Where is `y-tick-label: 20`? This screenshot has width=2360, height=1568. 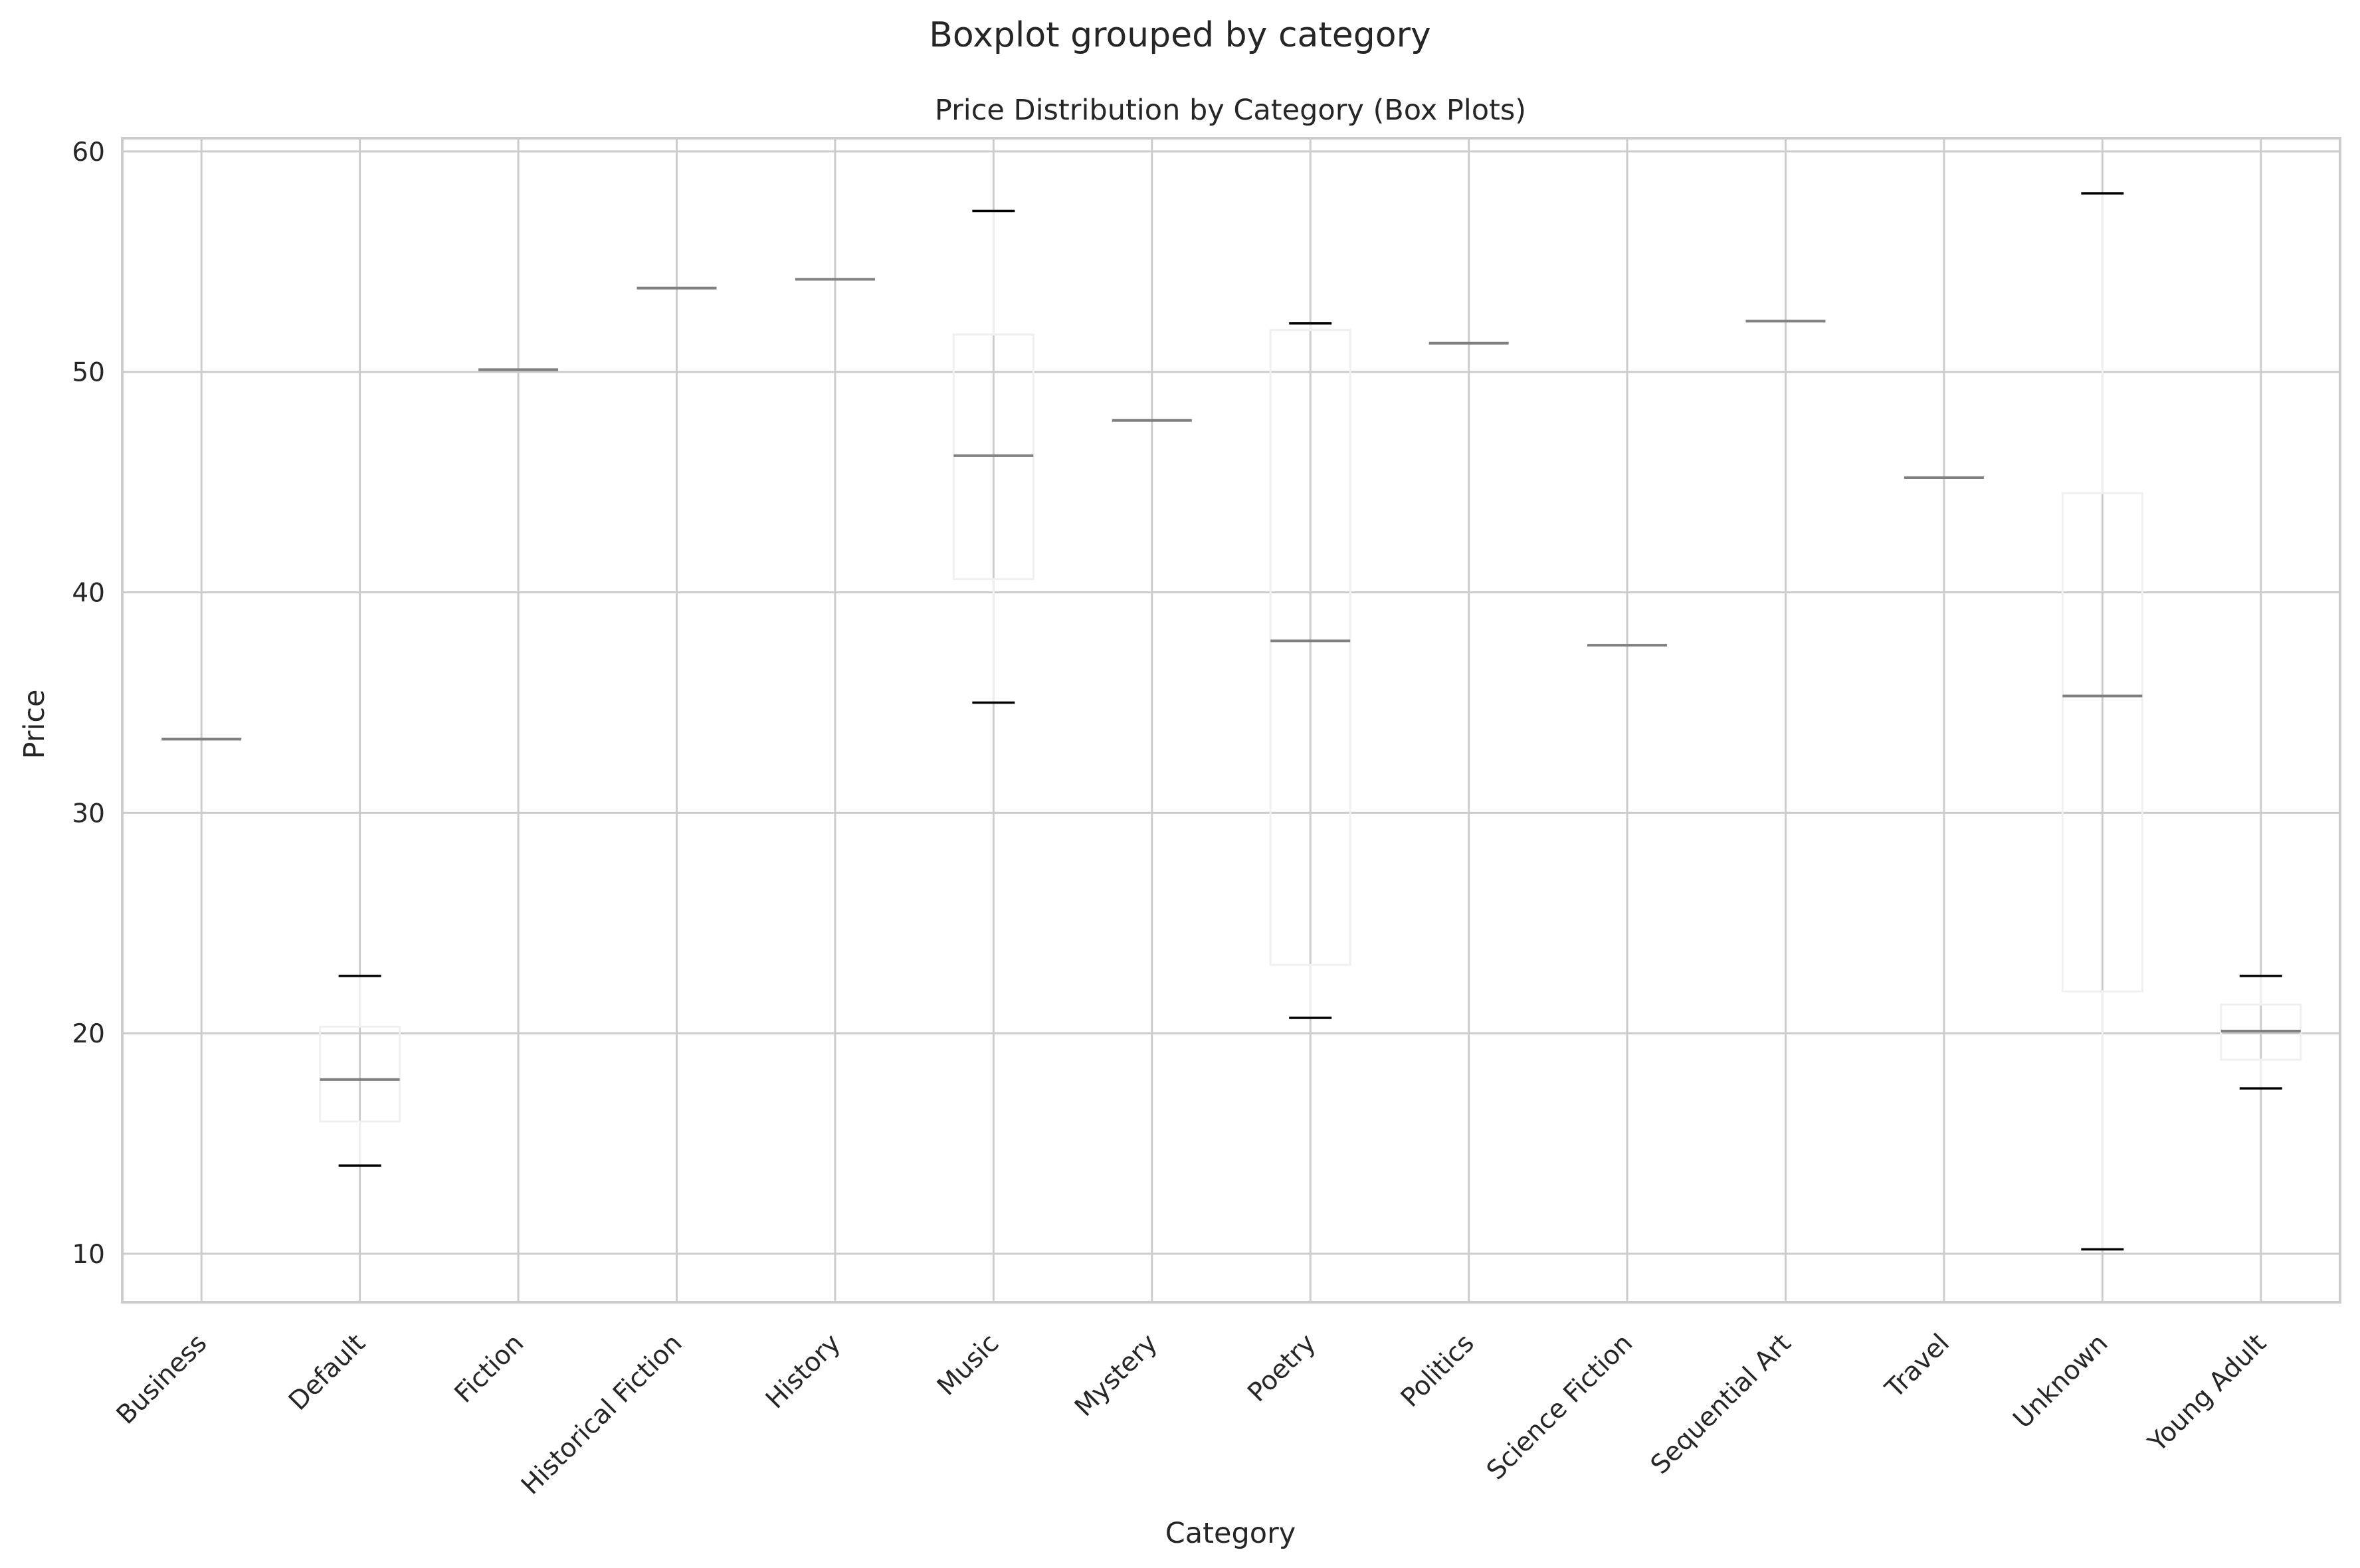 y-tick-label: 20 is located at coordinates (88, 1034).